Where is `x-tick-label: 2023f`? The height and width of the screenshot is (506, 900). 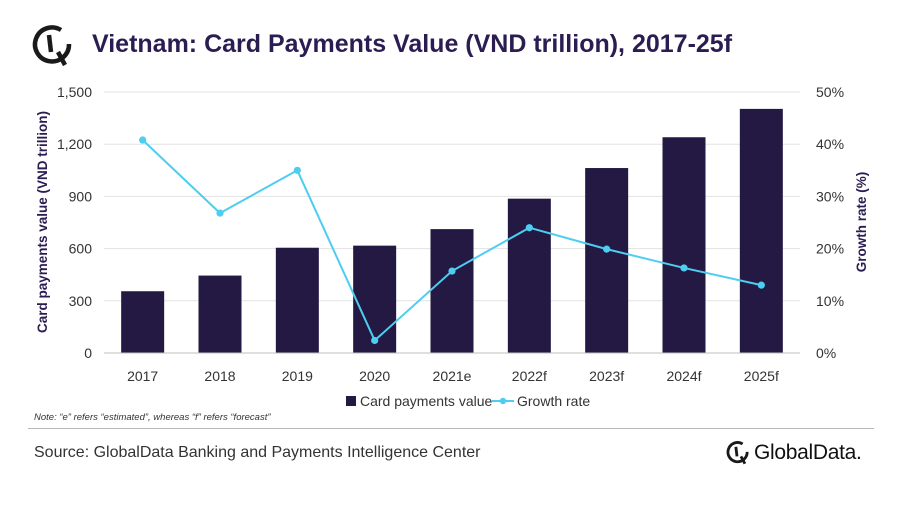
x-tick-label: 2023f is located at coordinates (606, 376).